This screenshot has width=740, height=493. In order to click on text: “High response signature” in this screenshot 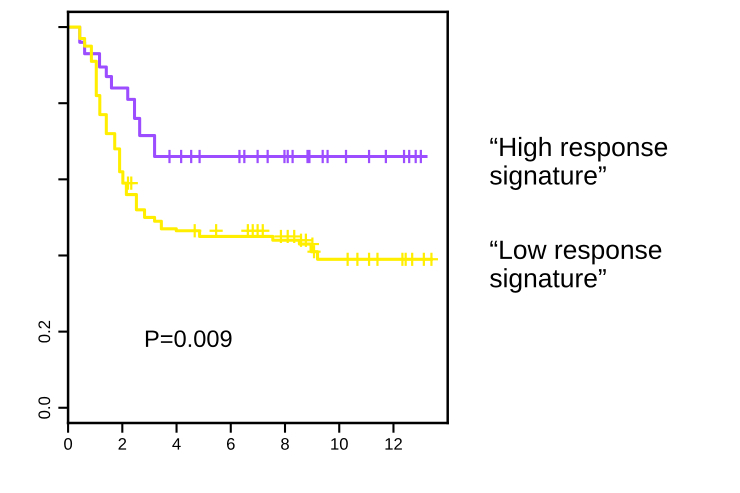, I will do `click(579, 163)`.